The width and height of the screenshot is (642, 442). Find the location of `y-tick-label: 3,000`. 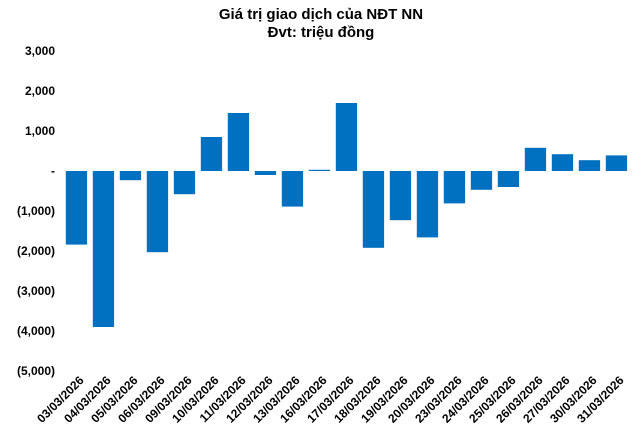

y-tick-label: 3,000 is located at coordinates (40, 51).